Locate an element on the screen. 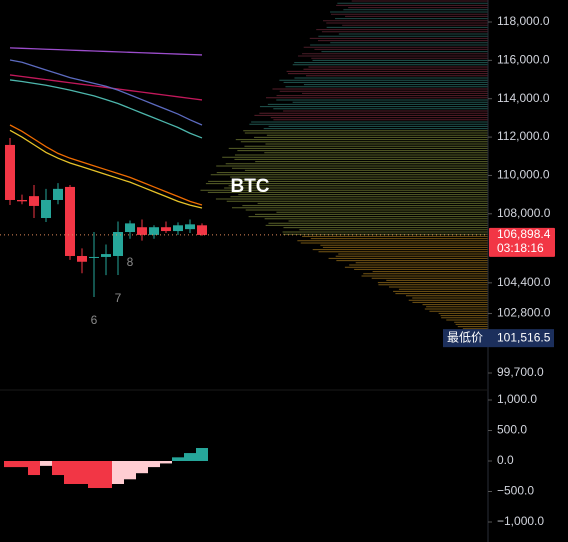 The image size is (568, 542). y-tick-label: −1,000.0 is located at coordinates (520, 521).